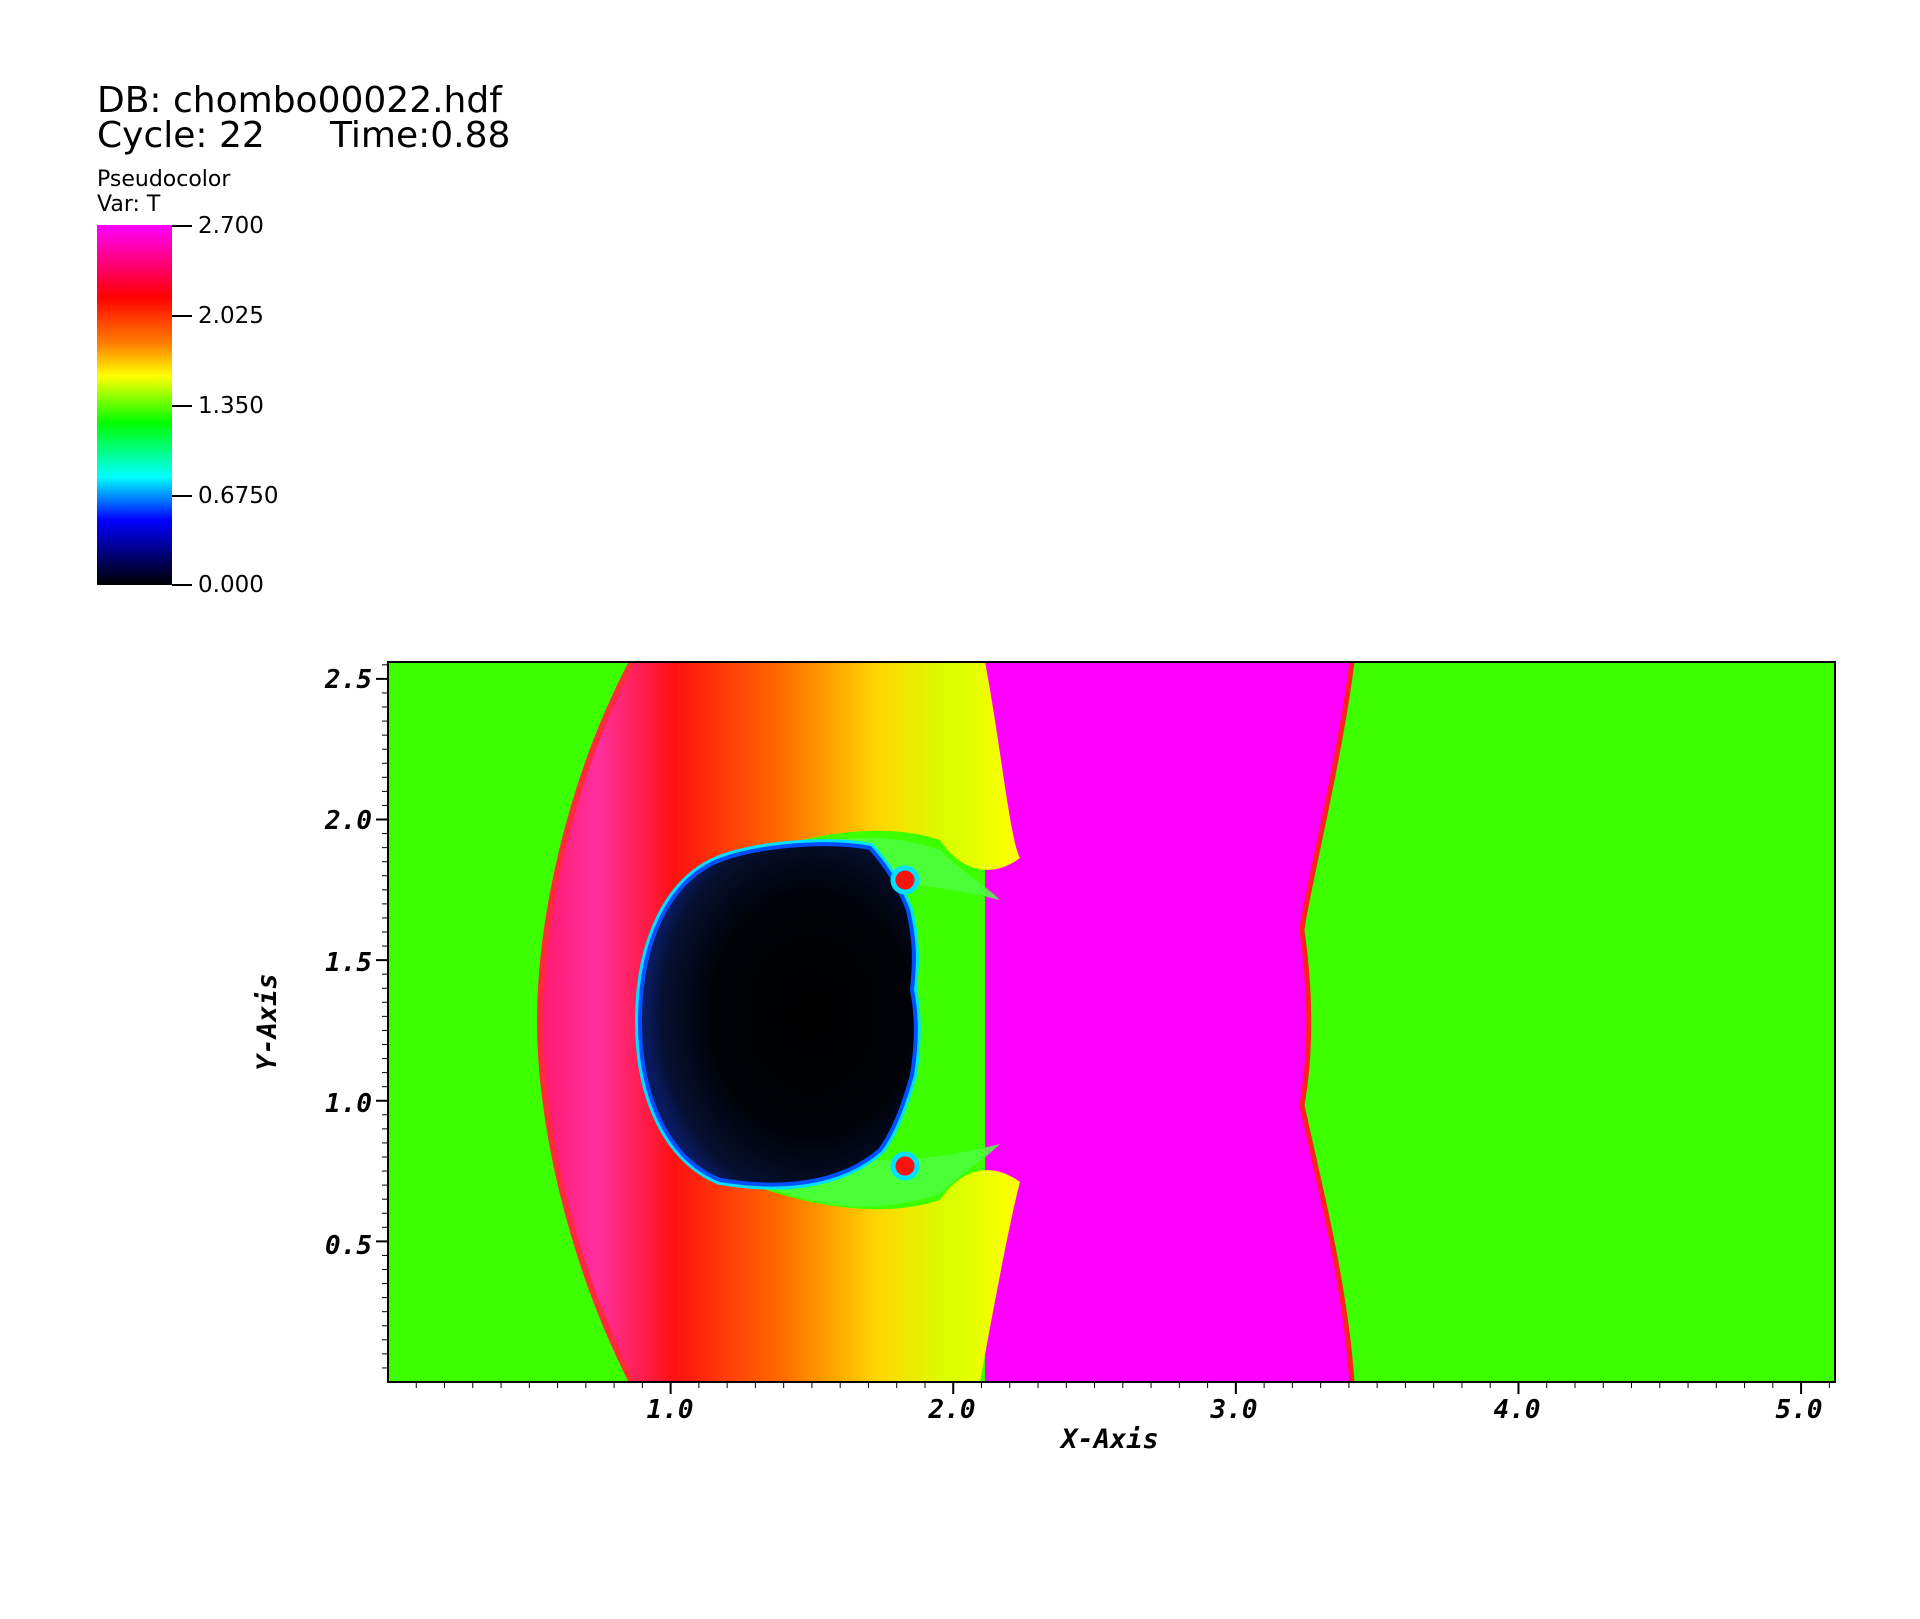 This screenshot has height=1619, width=1920. I want to click on colorbar-tick-label: 1.350, so click(231, 406).